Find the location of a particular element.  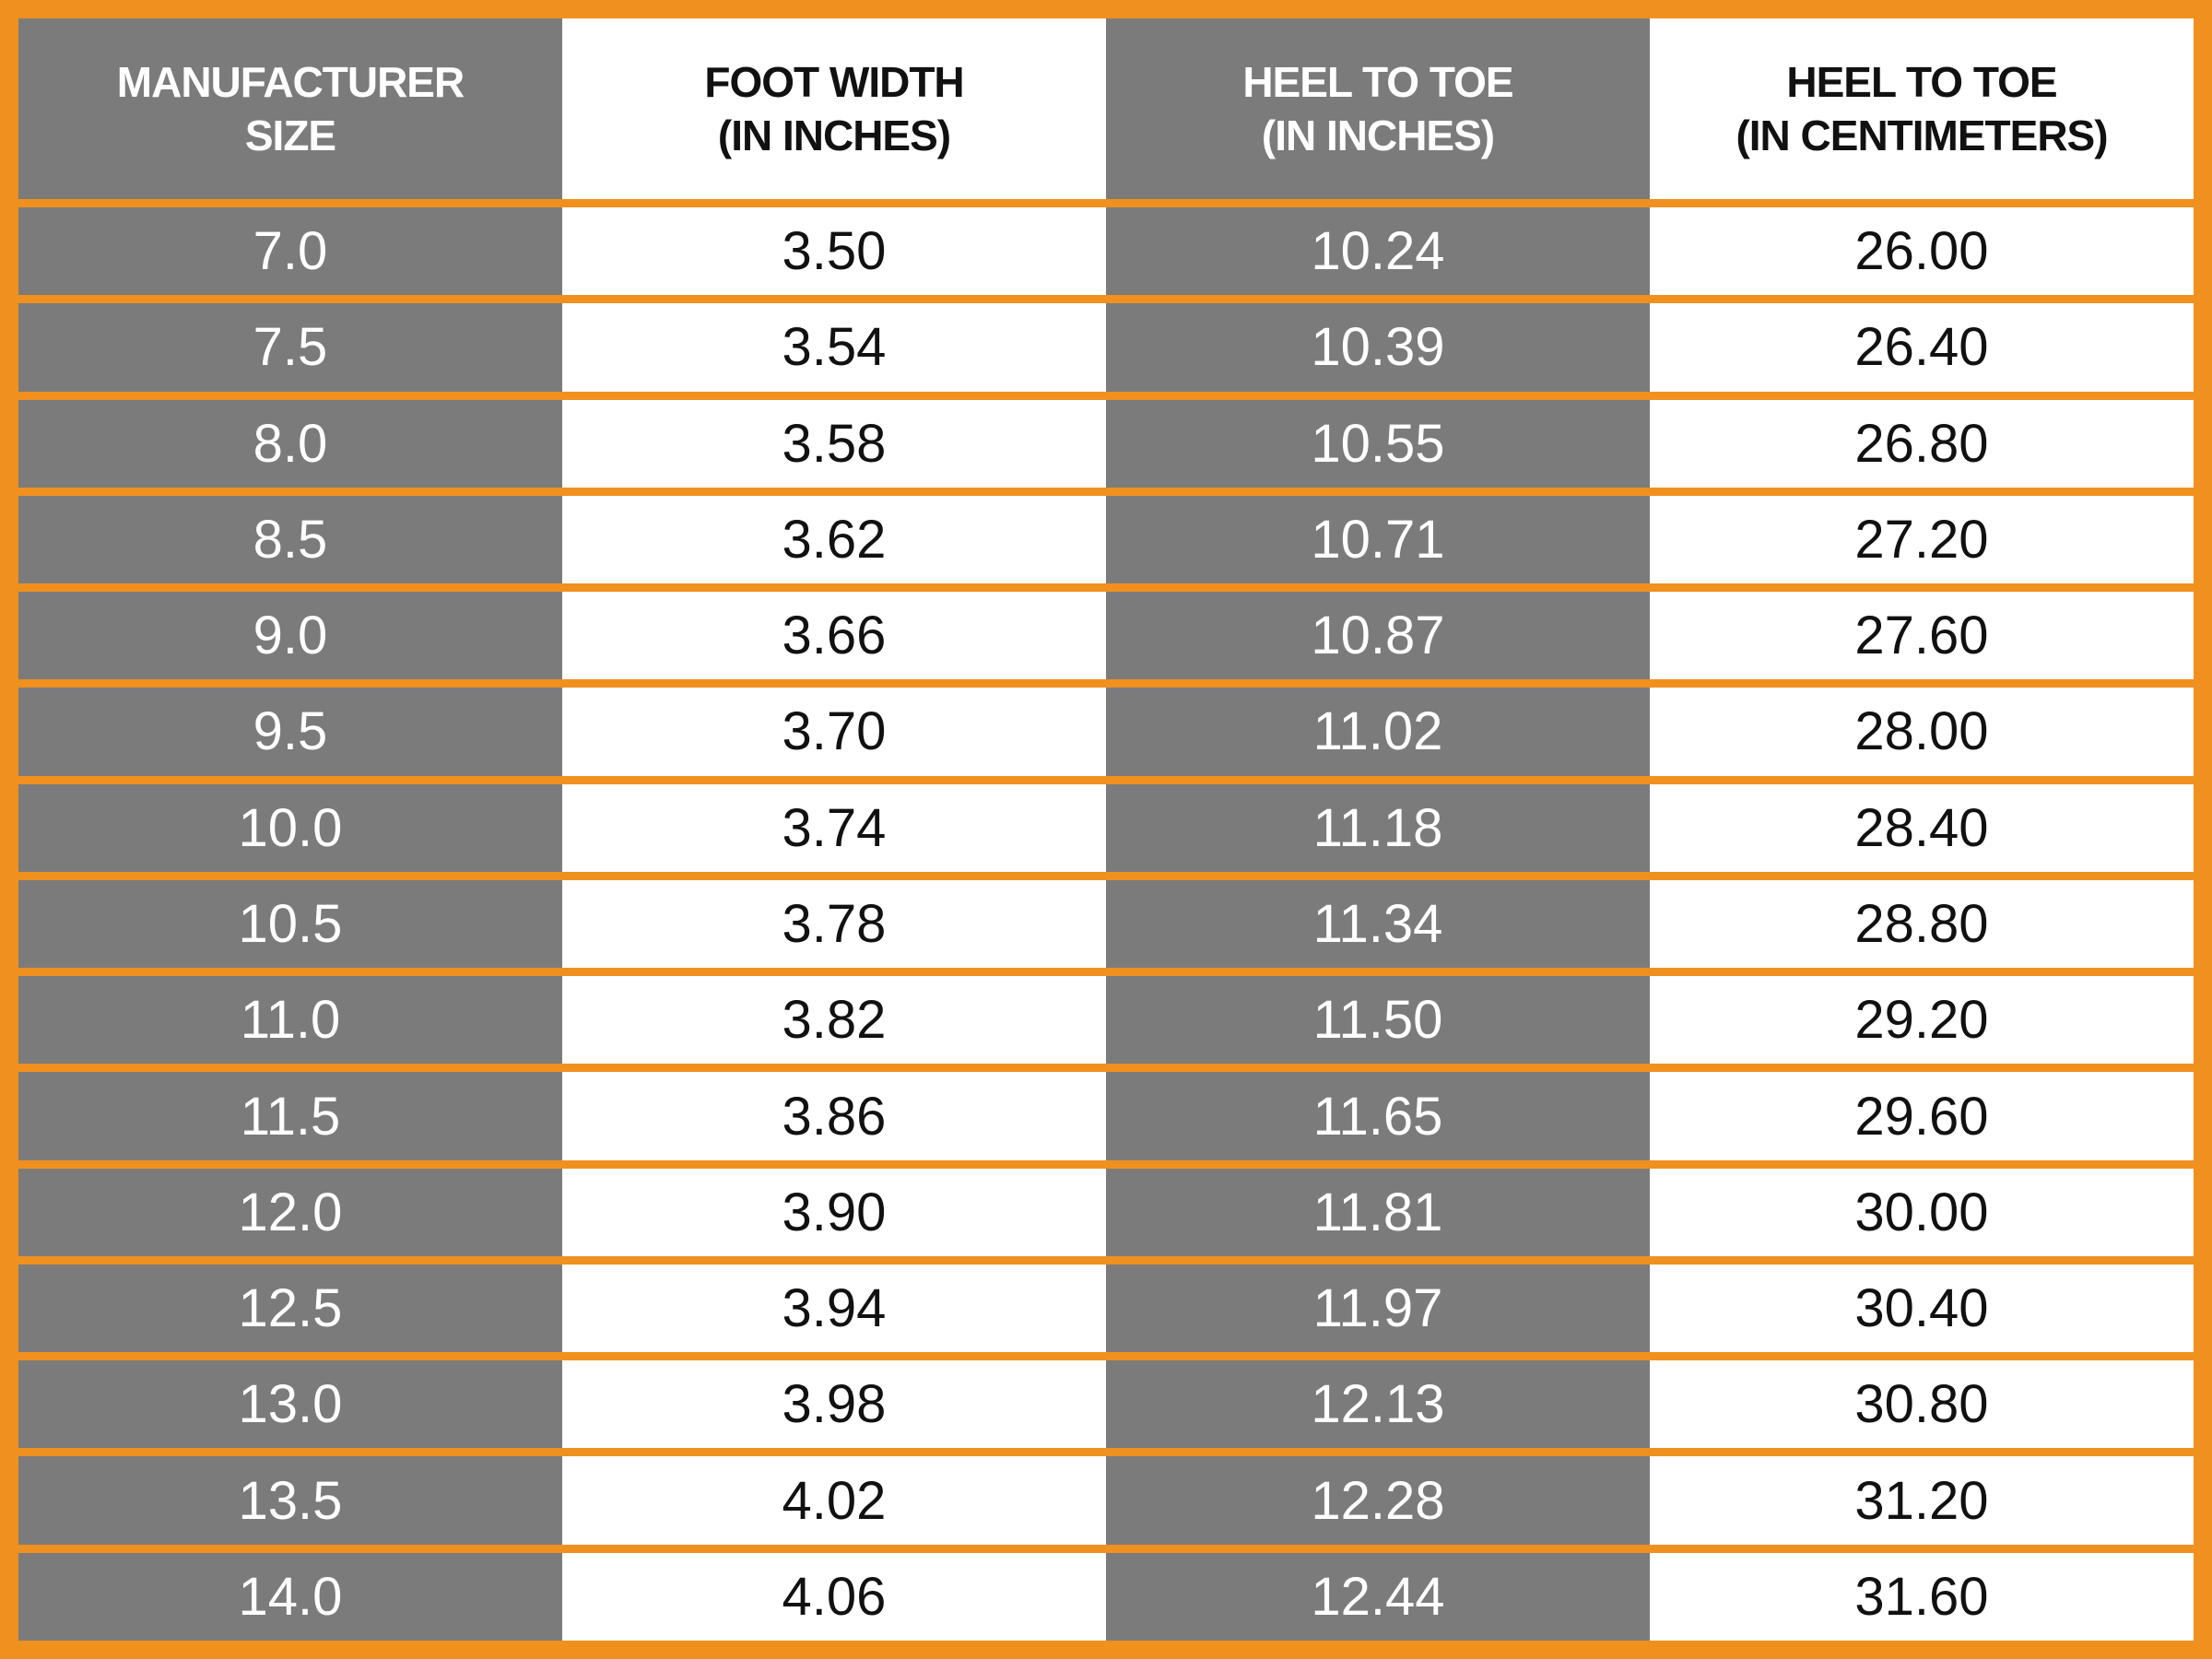

cell-text: 10.5 is located at coordinates (290, 923).